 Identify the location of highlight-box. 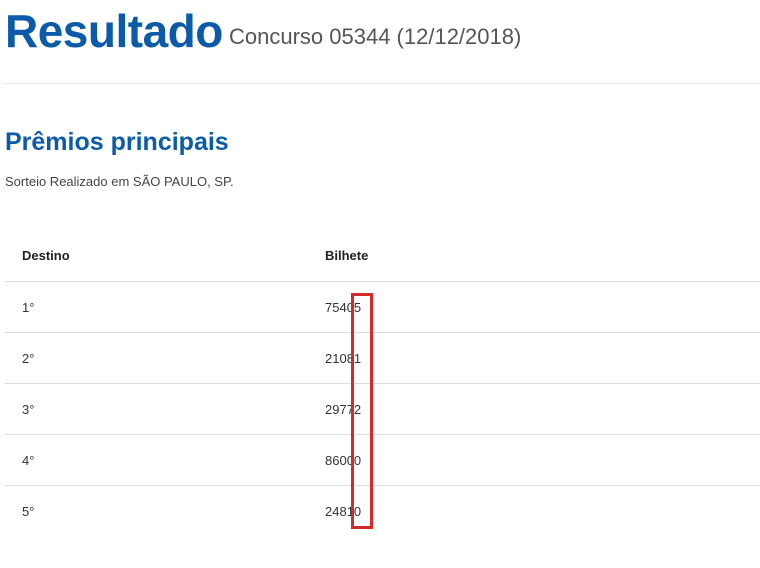
(362, 411).